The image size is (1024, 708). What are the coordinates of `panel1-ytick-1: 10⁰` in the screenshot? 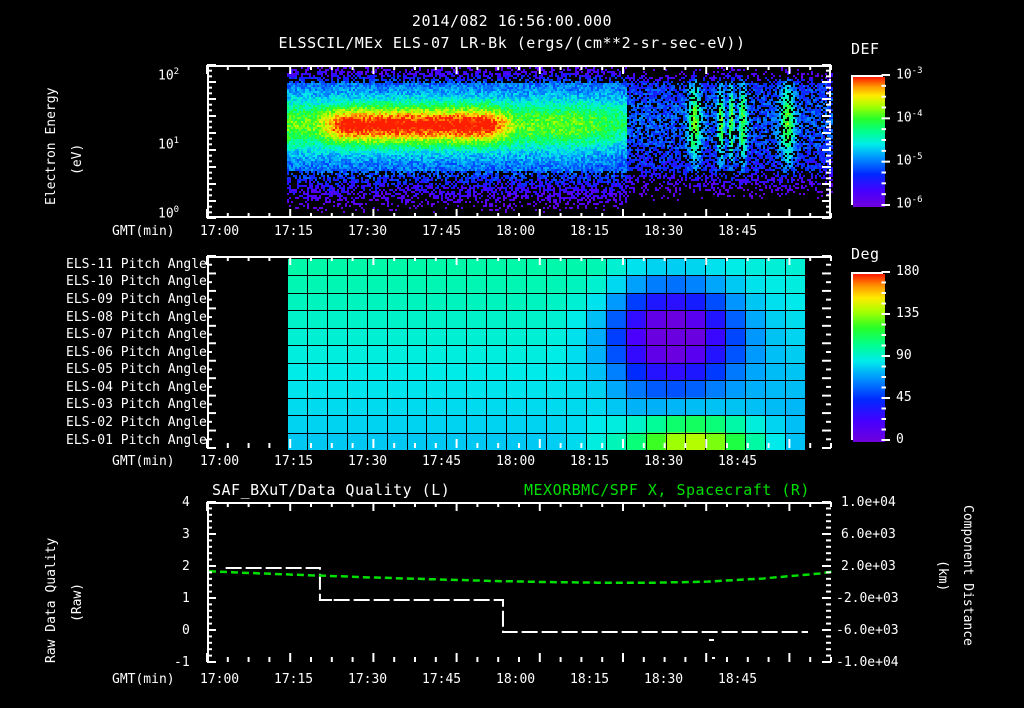 It's located at (169, 213).